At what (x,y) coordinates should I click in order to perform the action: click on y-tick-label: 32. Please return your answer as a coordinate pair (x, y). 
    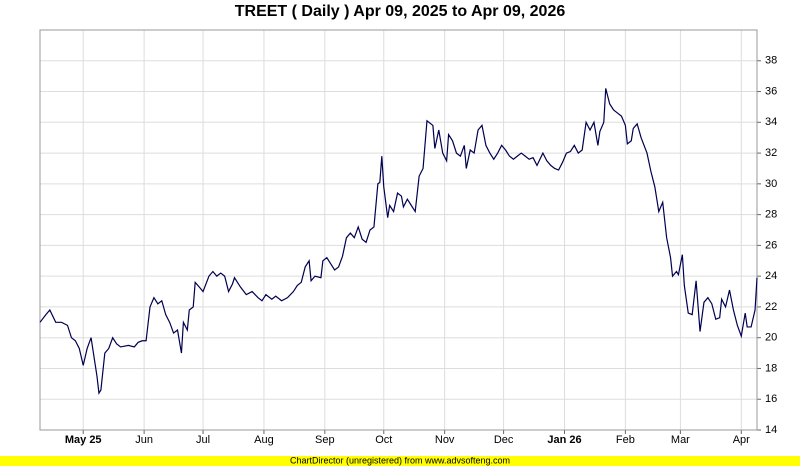
    Looking at the image, I should click on (771, 153).